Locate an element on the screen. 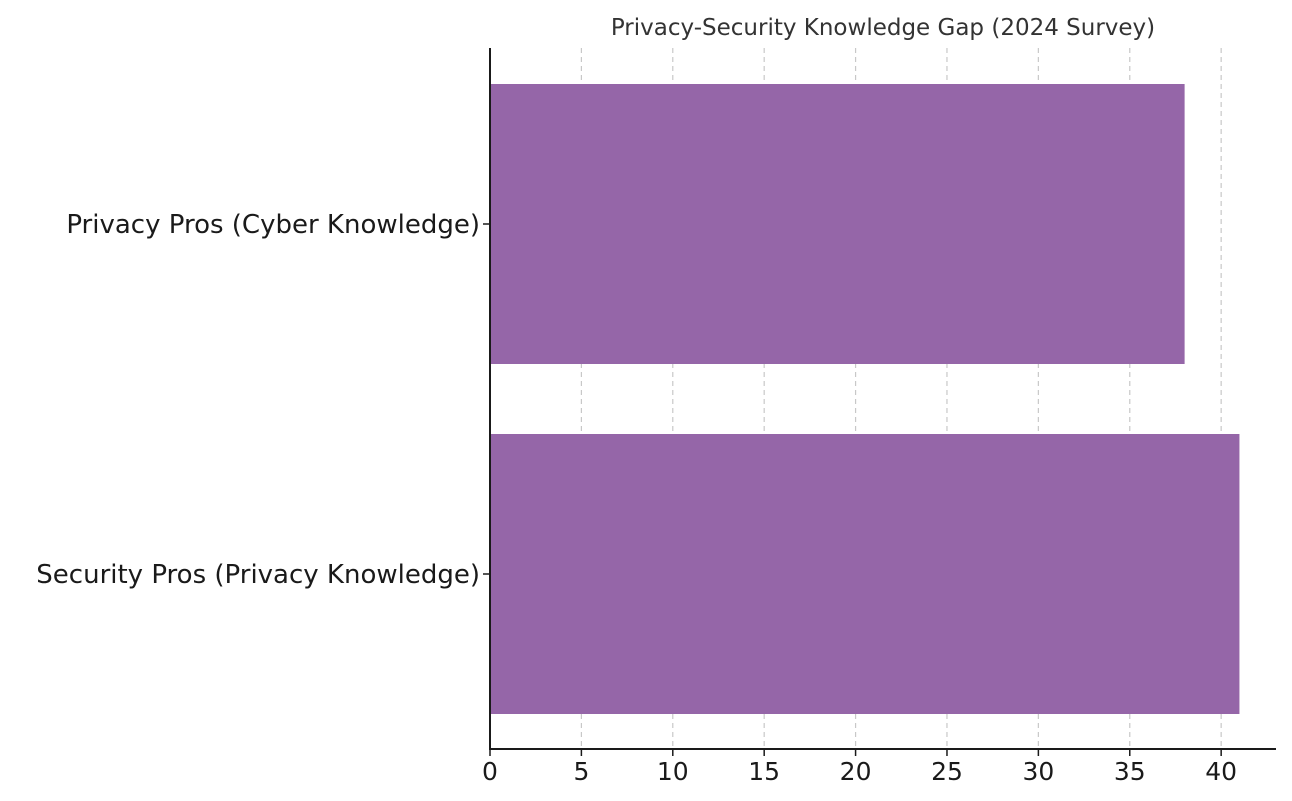 Image resolution: width=1292 pixels, height=801 pixels. x-tick-label: 35 is located at coordinates (1130, 771).